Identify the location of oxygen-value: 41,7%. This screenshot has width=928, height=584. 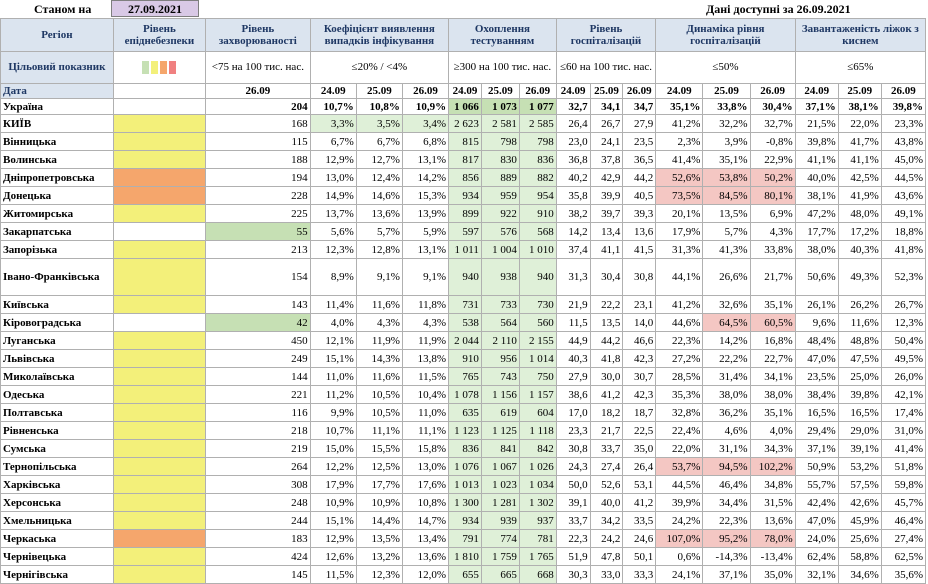
(859, 141).